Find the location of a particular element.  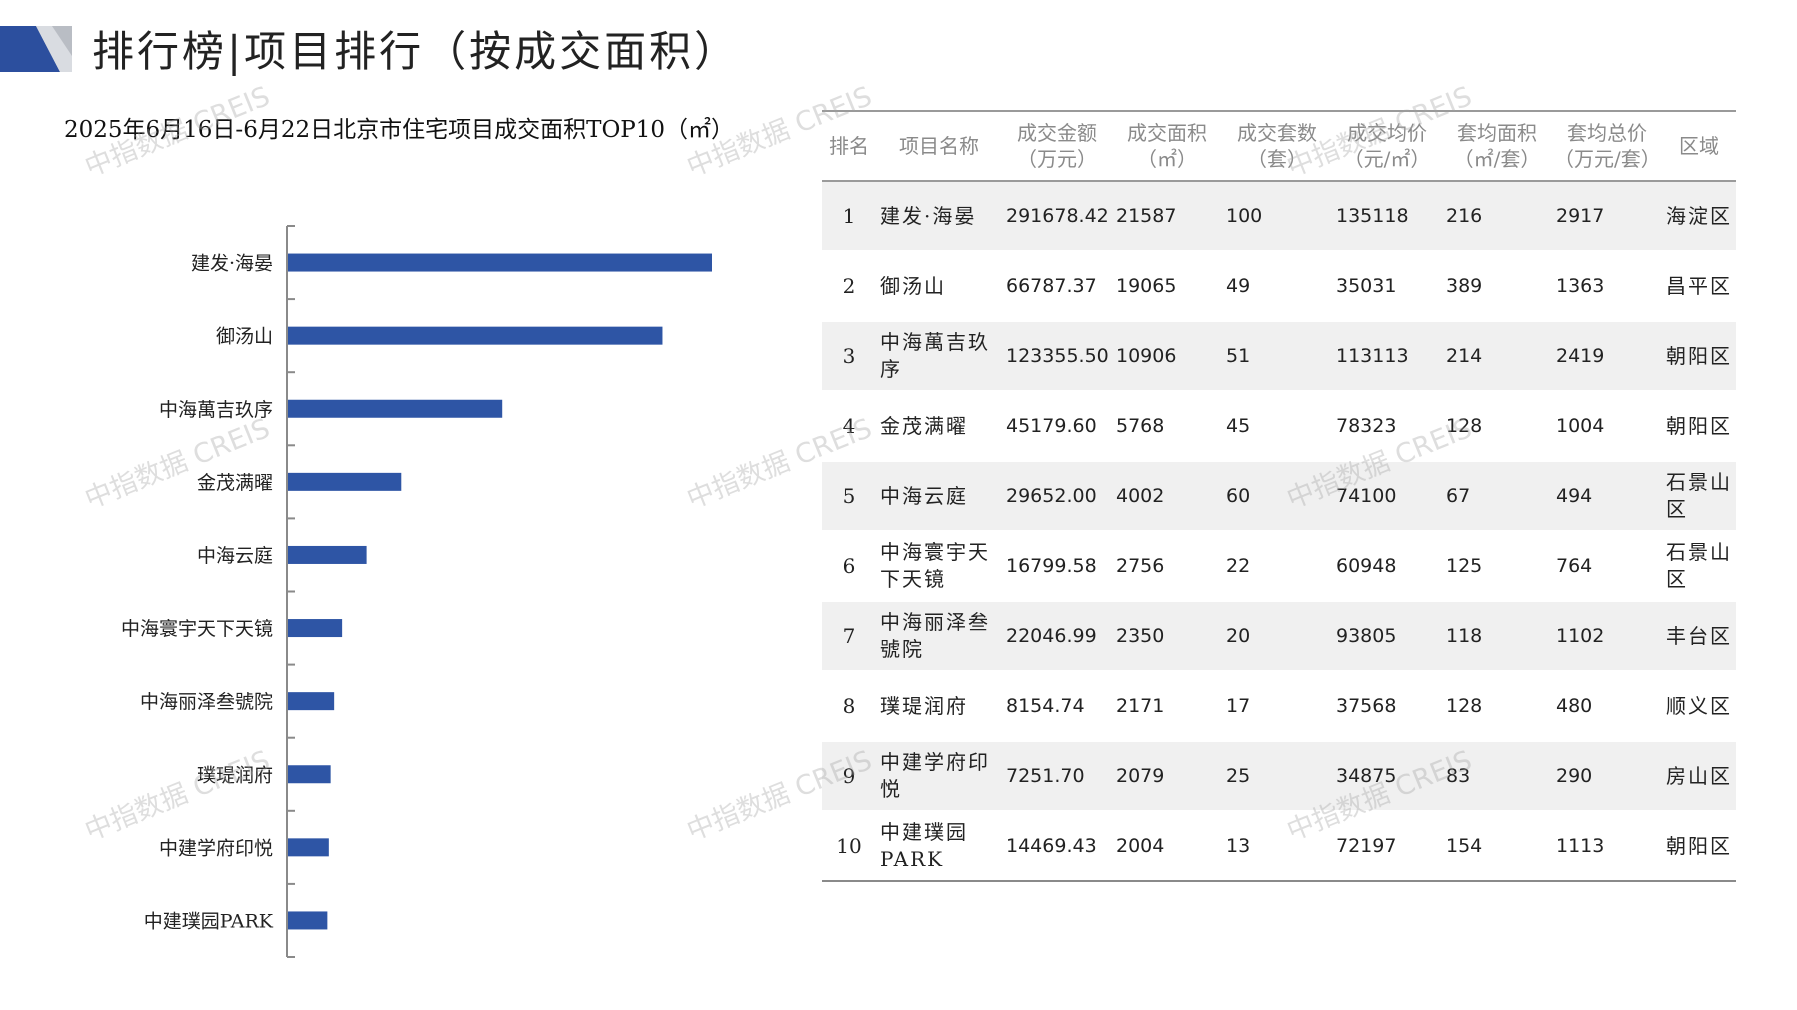

table-cell: 1102 is located at coordinates (1607, 636).